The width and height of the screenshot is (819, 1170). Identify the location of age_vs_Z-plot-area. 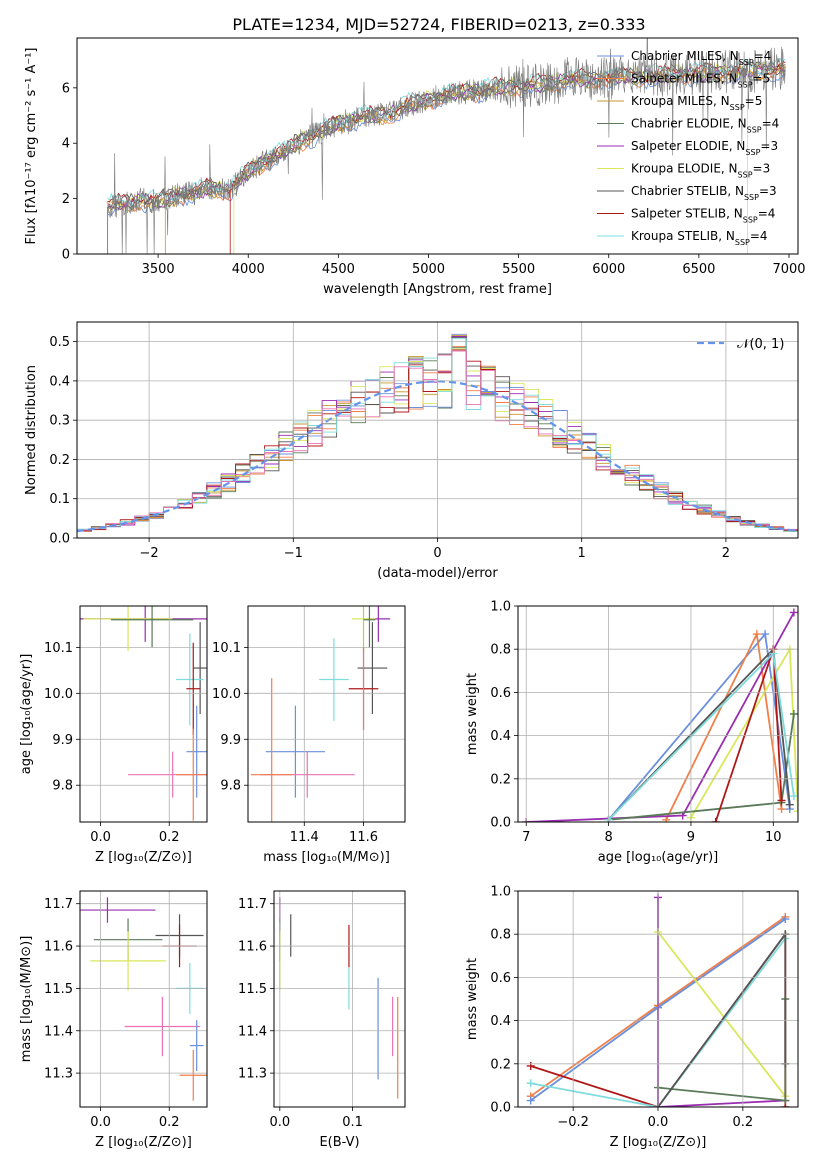
(143, 713).